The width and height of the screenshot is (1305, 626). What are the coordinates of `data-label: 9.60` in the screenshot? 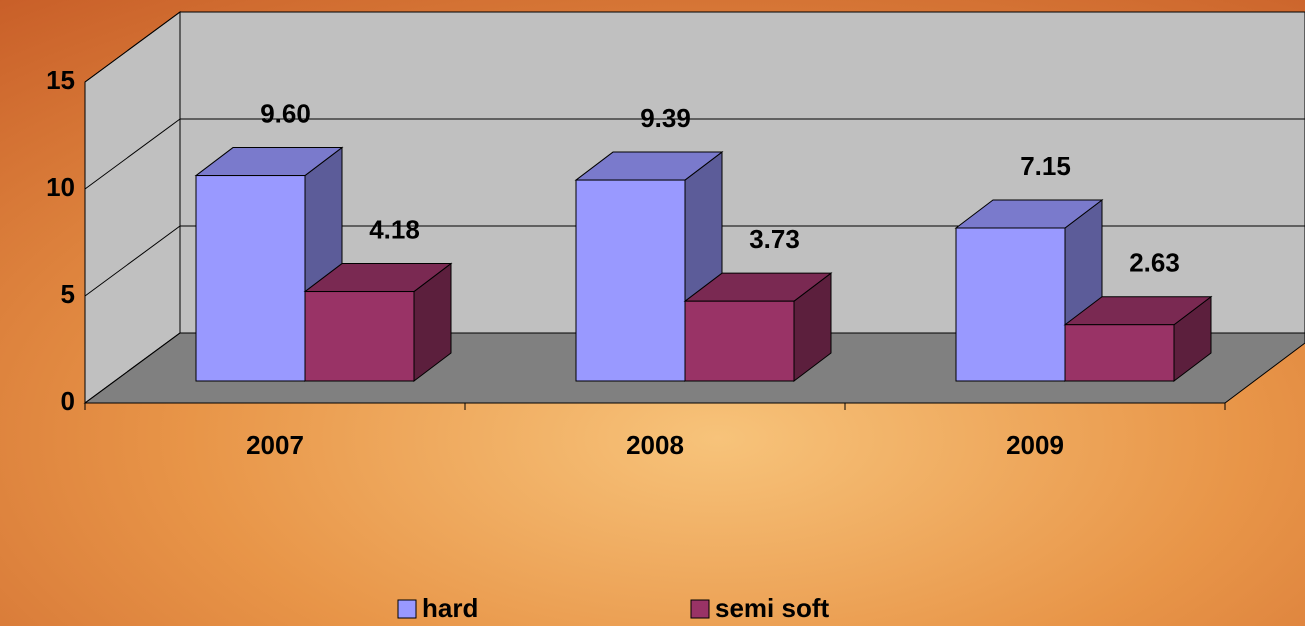 It's located at (285, 113).